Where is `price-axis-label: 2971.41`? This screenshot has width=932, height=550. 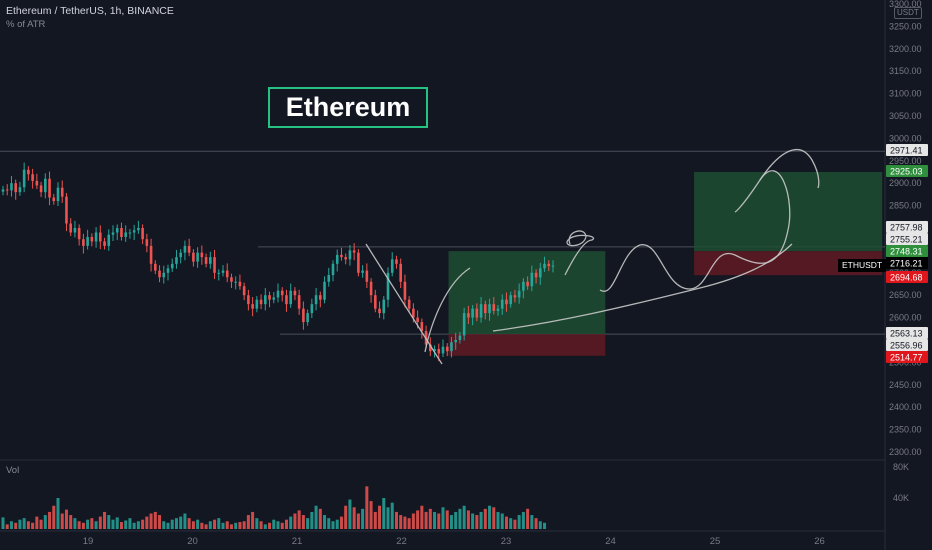
price-axis-label: 2971.41 is located at coordinates (906, 151).